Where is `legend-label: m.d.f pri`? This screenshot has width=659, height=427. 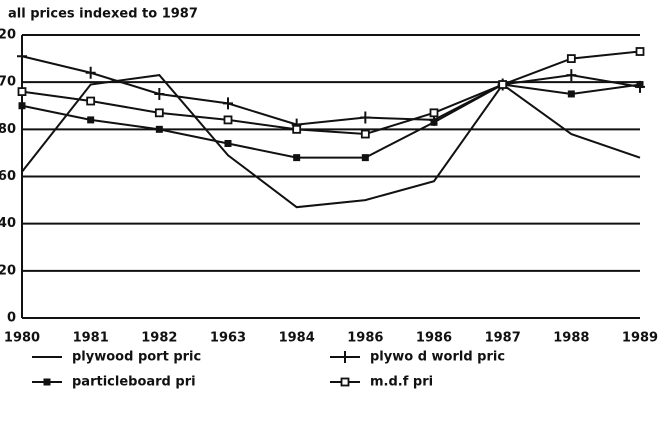
legend-label: m.d.f pri is located at coordinates (401, 382).